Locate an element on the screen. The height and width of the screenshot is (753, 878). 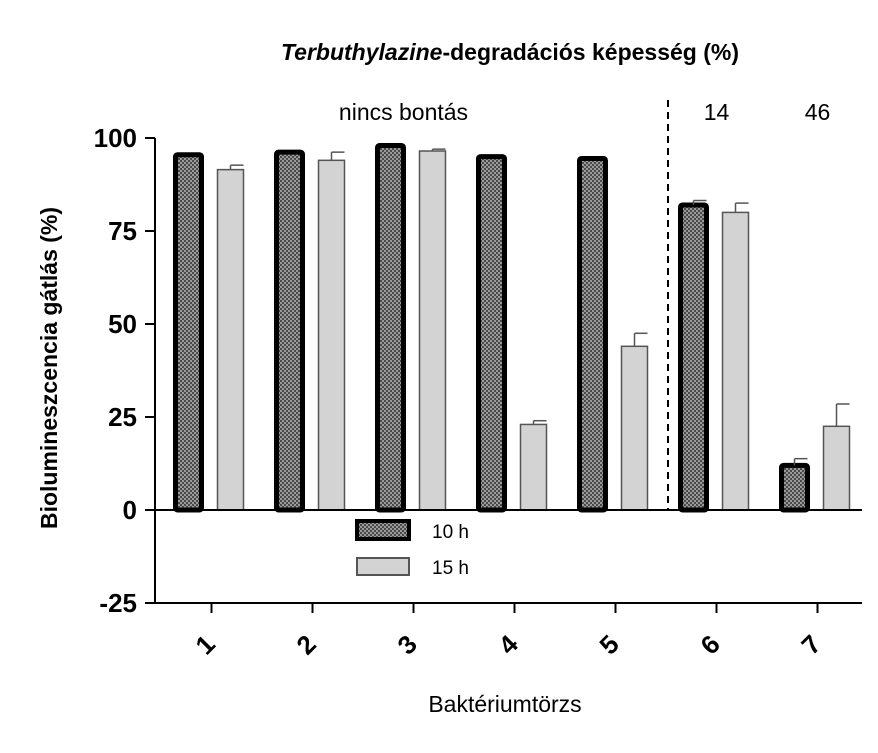
x-tick-label: 7 is located at coordinates (810, 644).